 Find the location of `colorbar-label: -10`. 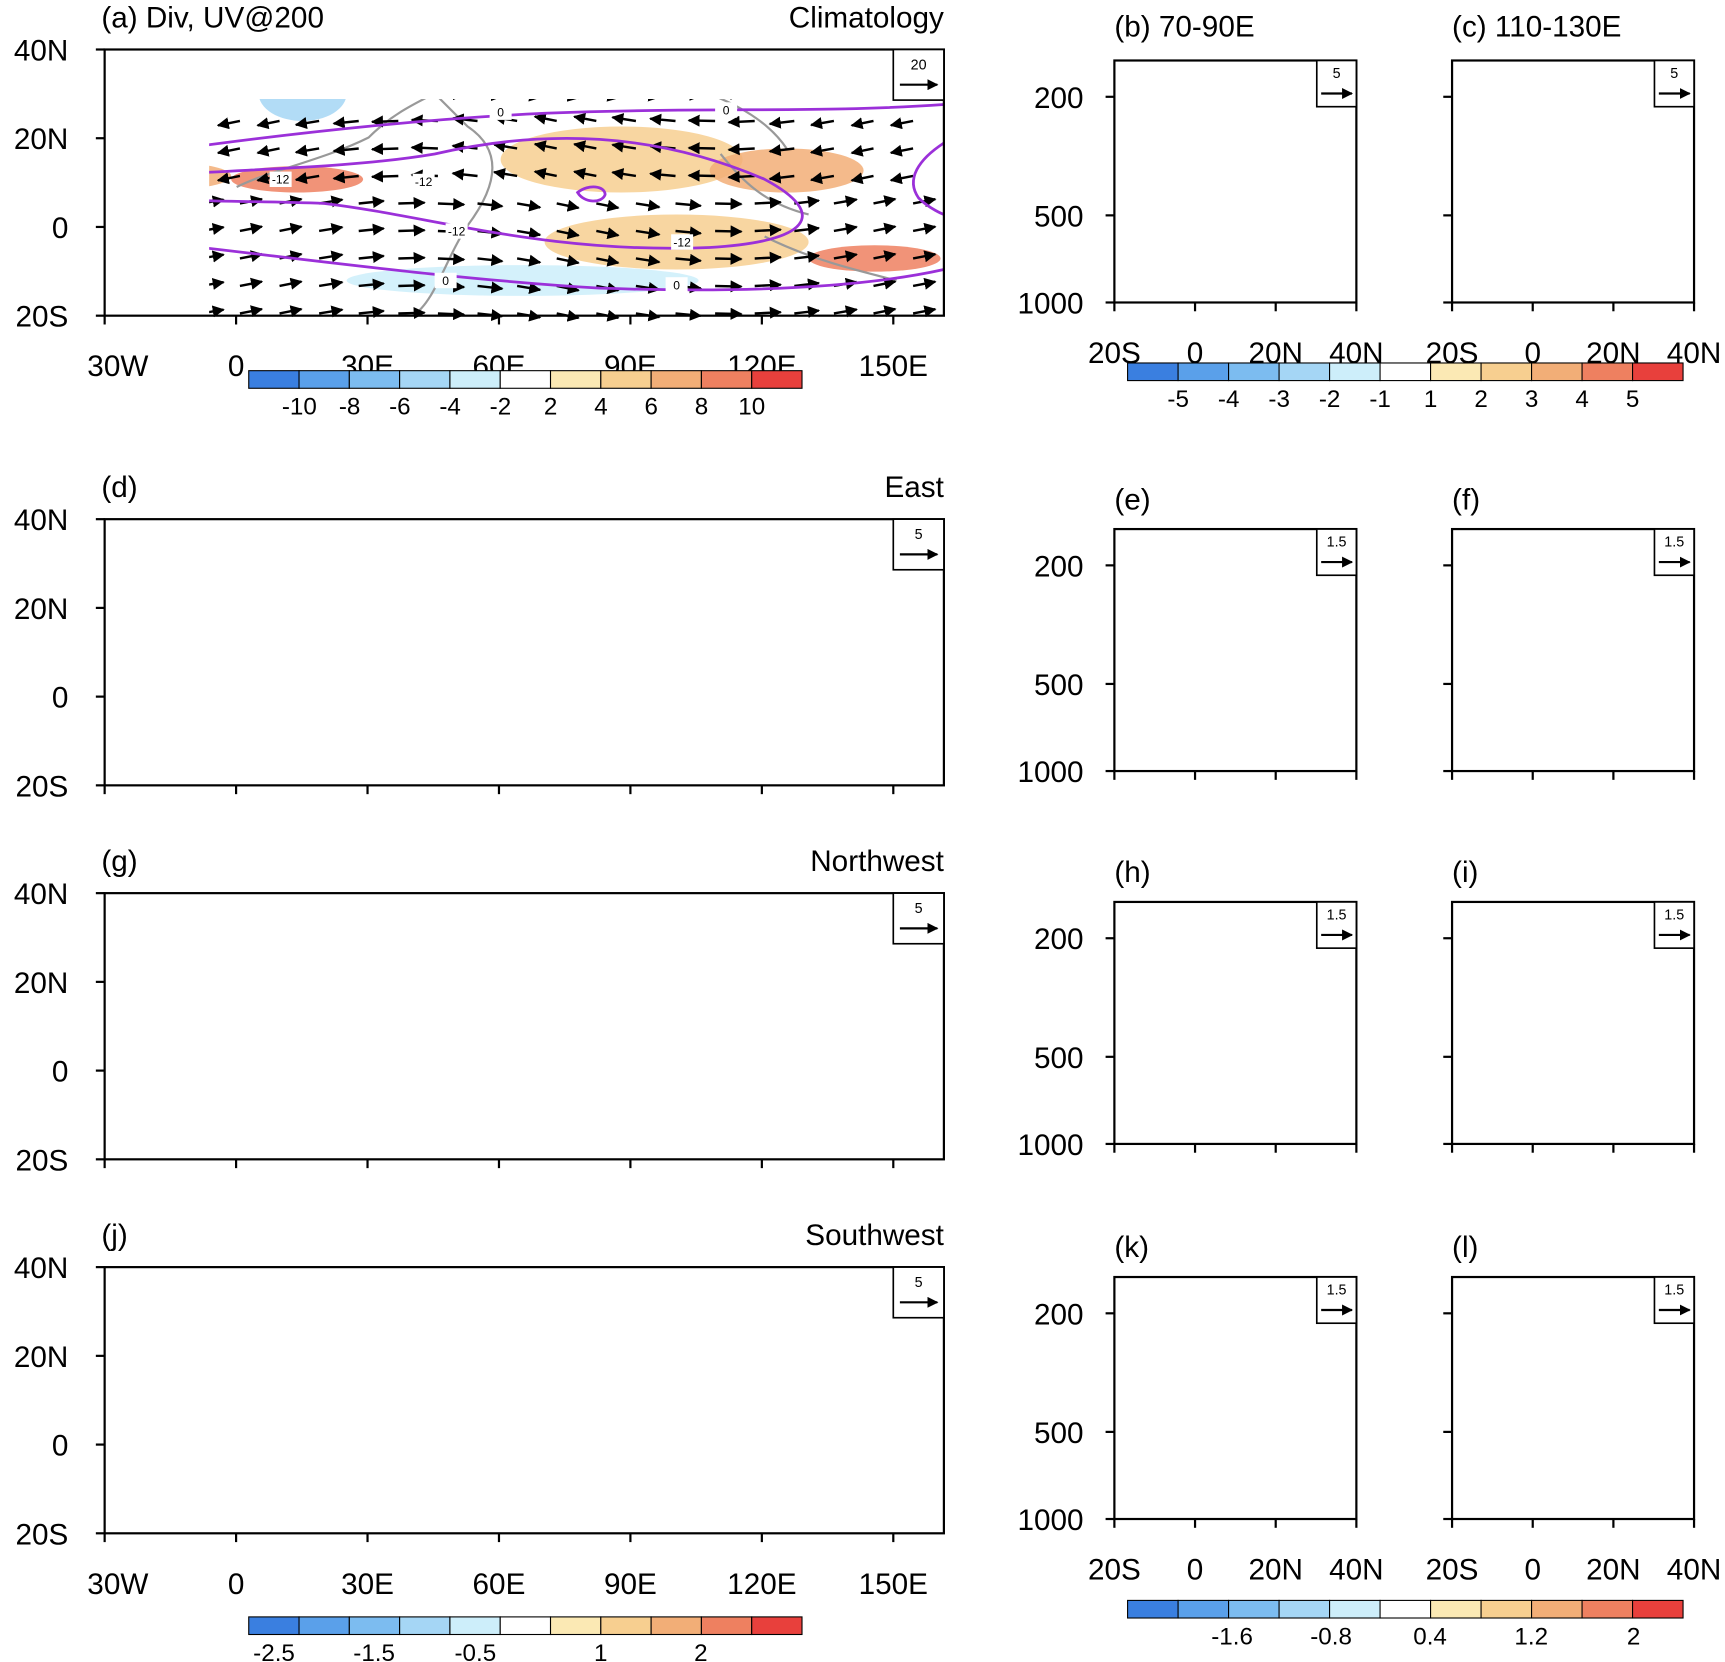

colorbar-label: -10 is located at coordinates (299, 407).